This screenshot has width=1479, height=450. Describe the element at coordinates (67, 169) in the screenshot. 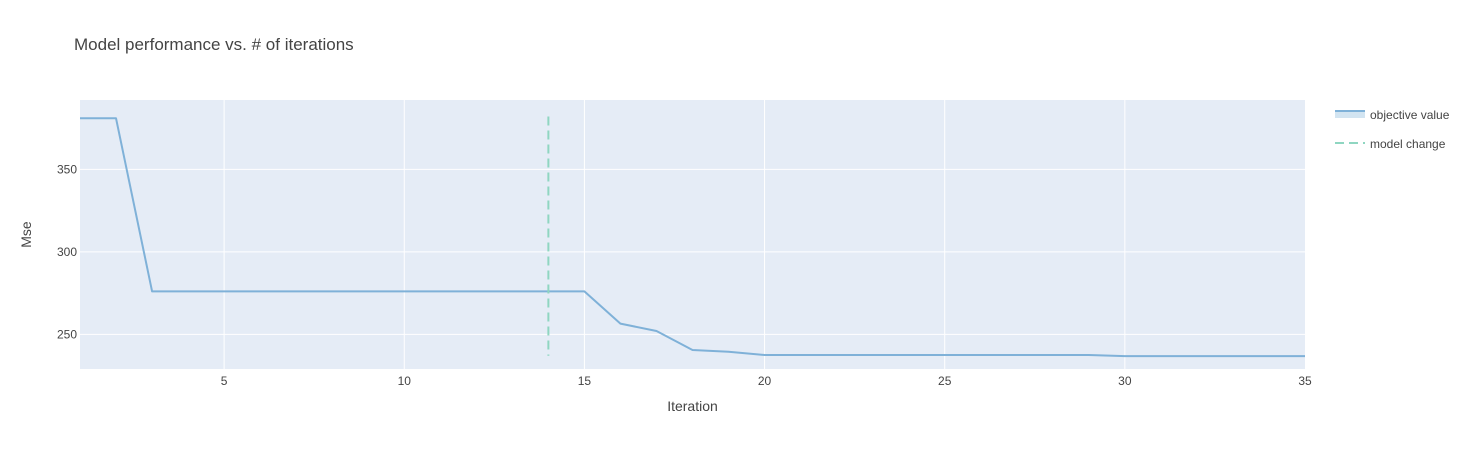

I see `y-tick-label: 350` at that location.